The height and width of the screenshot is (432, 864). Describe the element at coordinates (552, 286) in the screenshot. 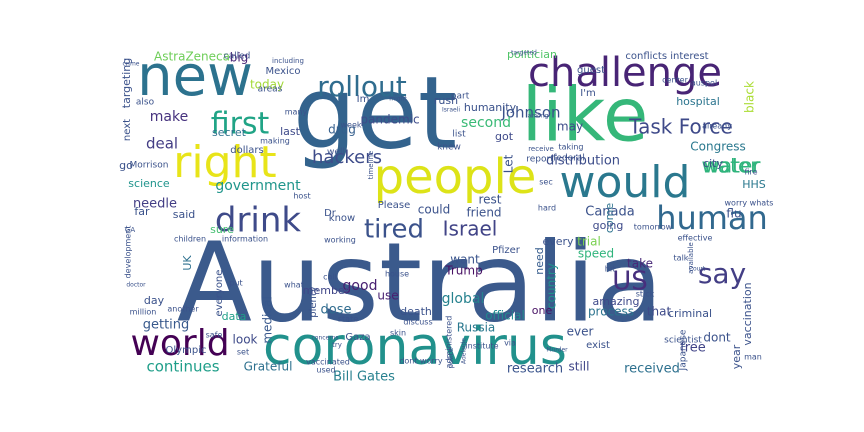

I see `word-cloud-word: country` at that location.